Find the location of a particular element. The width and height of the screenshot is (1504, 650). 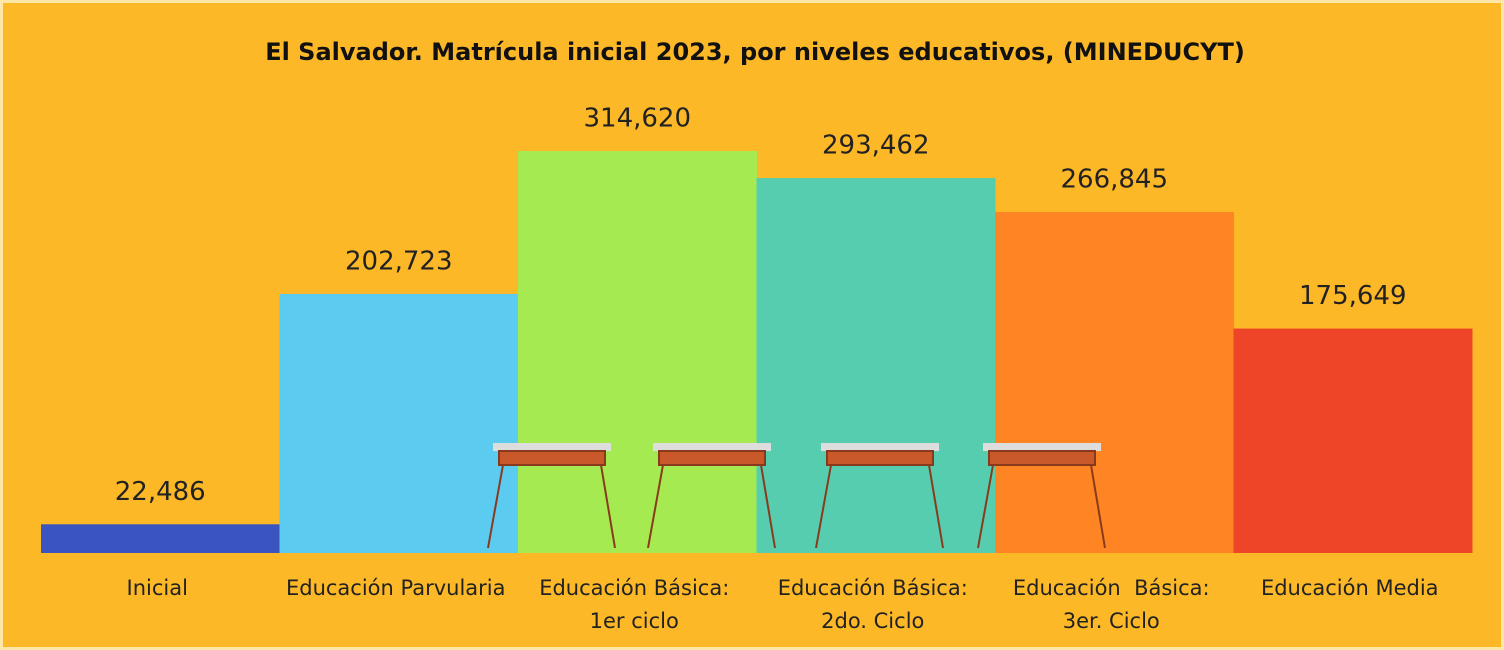

value-label: 293,462 is located at coordinates (876, 146).